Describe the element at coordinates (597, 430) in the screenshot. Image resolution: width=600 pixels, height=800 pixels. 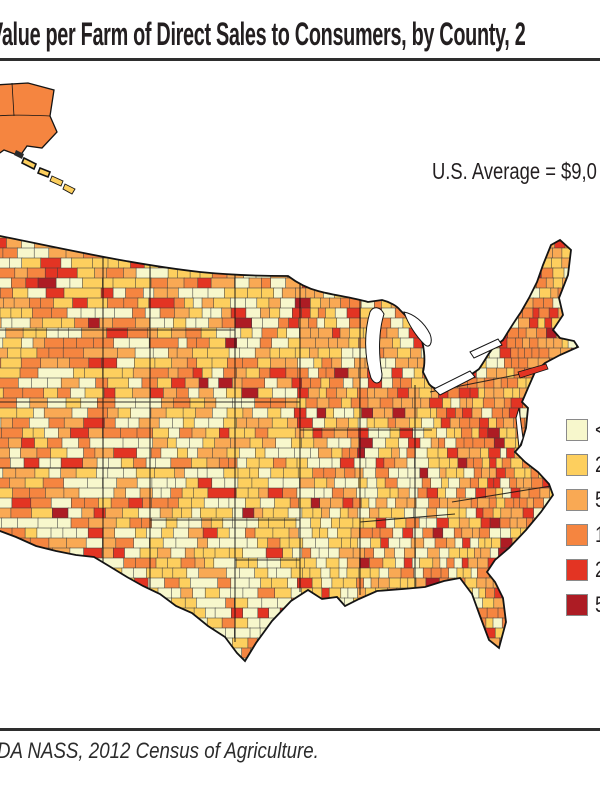
I see `legend-label-1: <` at that location.